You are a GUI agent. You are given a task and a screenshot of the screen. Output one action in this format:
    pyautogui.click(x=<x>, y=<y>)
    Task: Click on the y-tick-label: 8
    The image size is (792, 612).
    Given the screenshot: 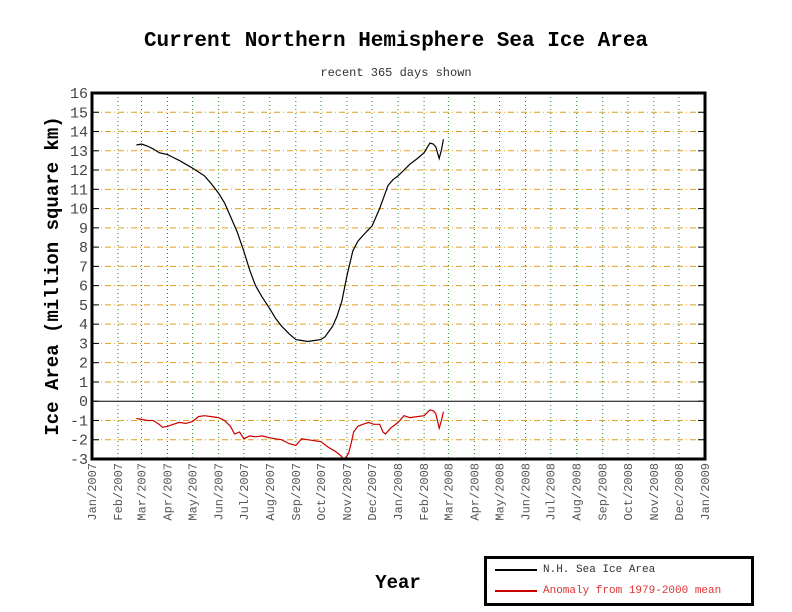 What is the action you would take?
    pyautogui.click(x=83, y=248)
    